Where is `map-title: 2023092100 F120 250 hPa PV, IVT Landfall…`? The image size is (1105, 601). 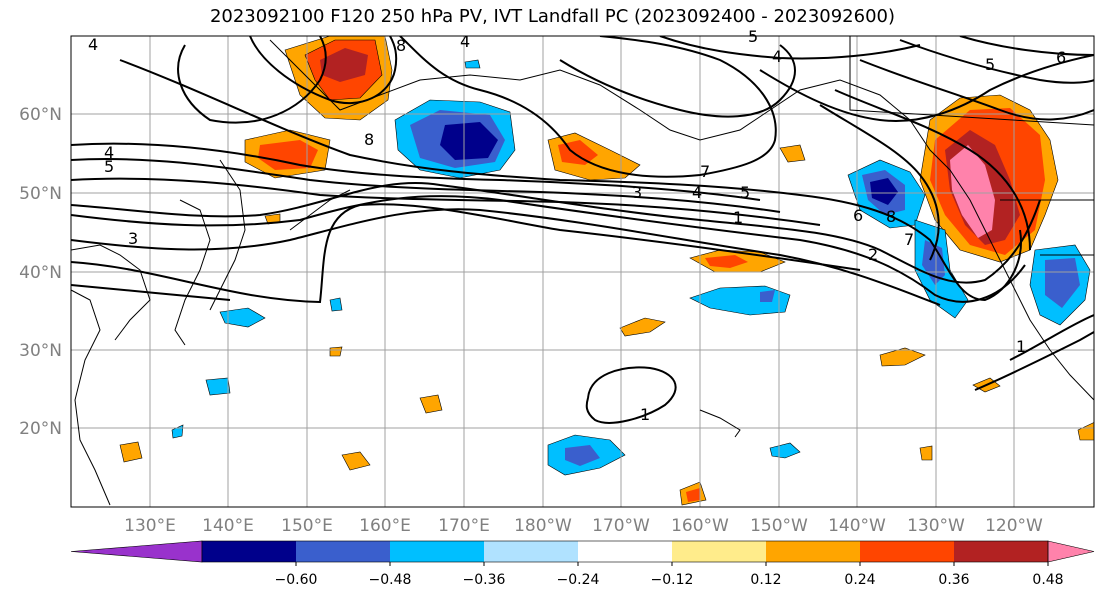
map-title: 2023092100 F120 250 hPa PV, IVT Landfall… is located at coordinates (552, 16).